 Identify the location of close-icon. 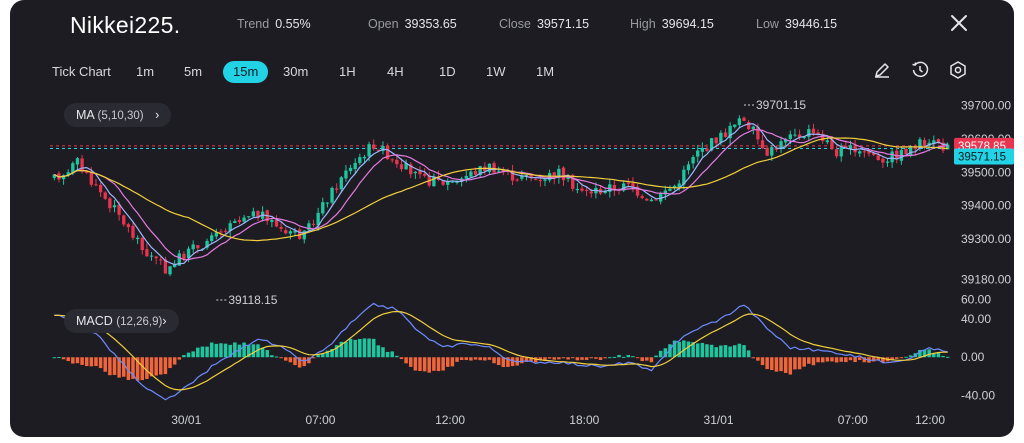
(959, 23).